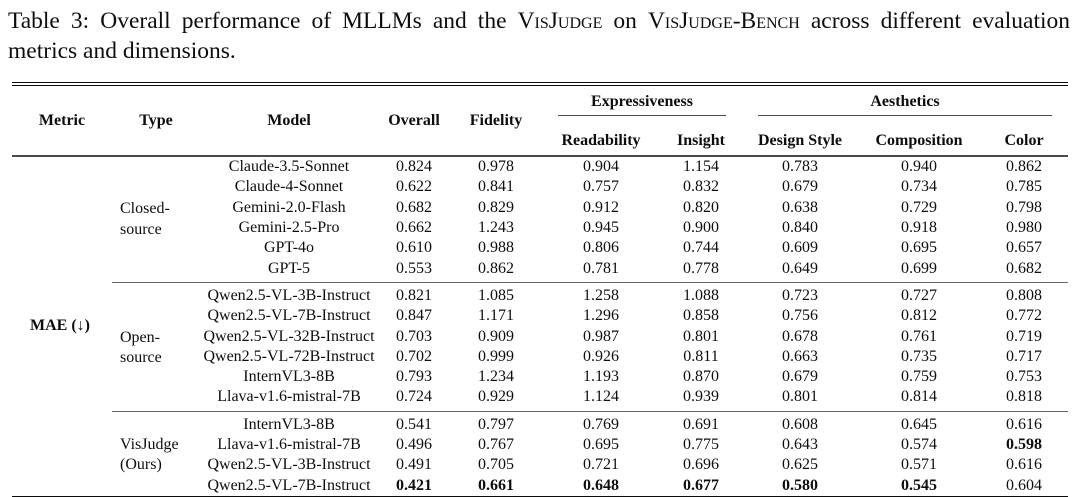 This screenshot has height=497, width=1080. I want to click on model-name: Claude-4-Sonnet, so click(289, 187).